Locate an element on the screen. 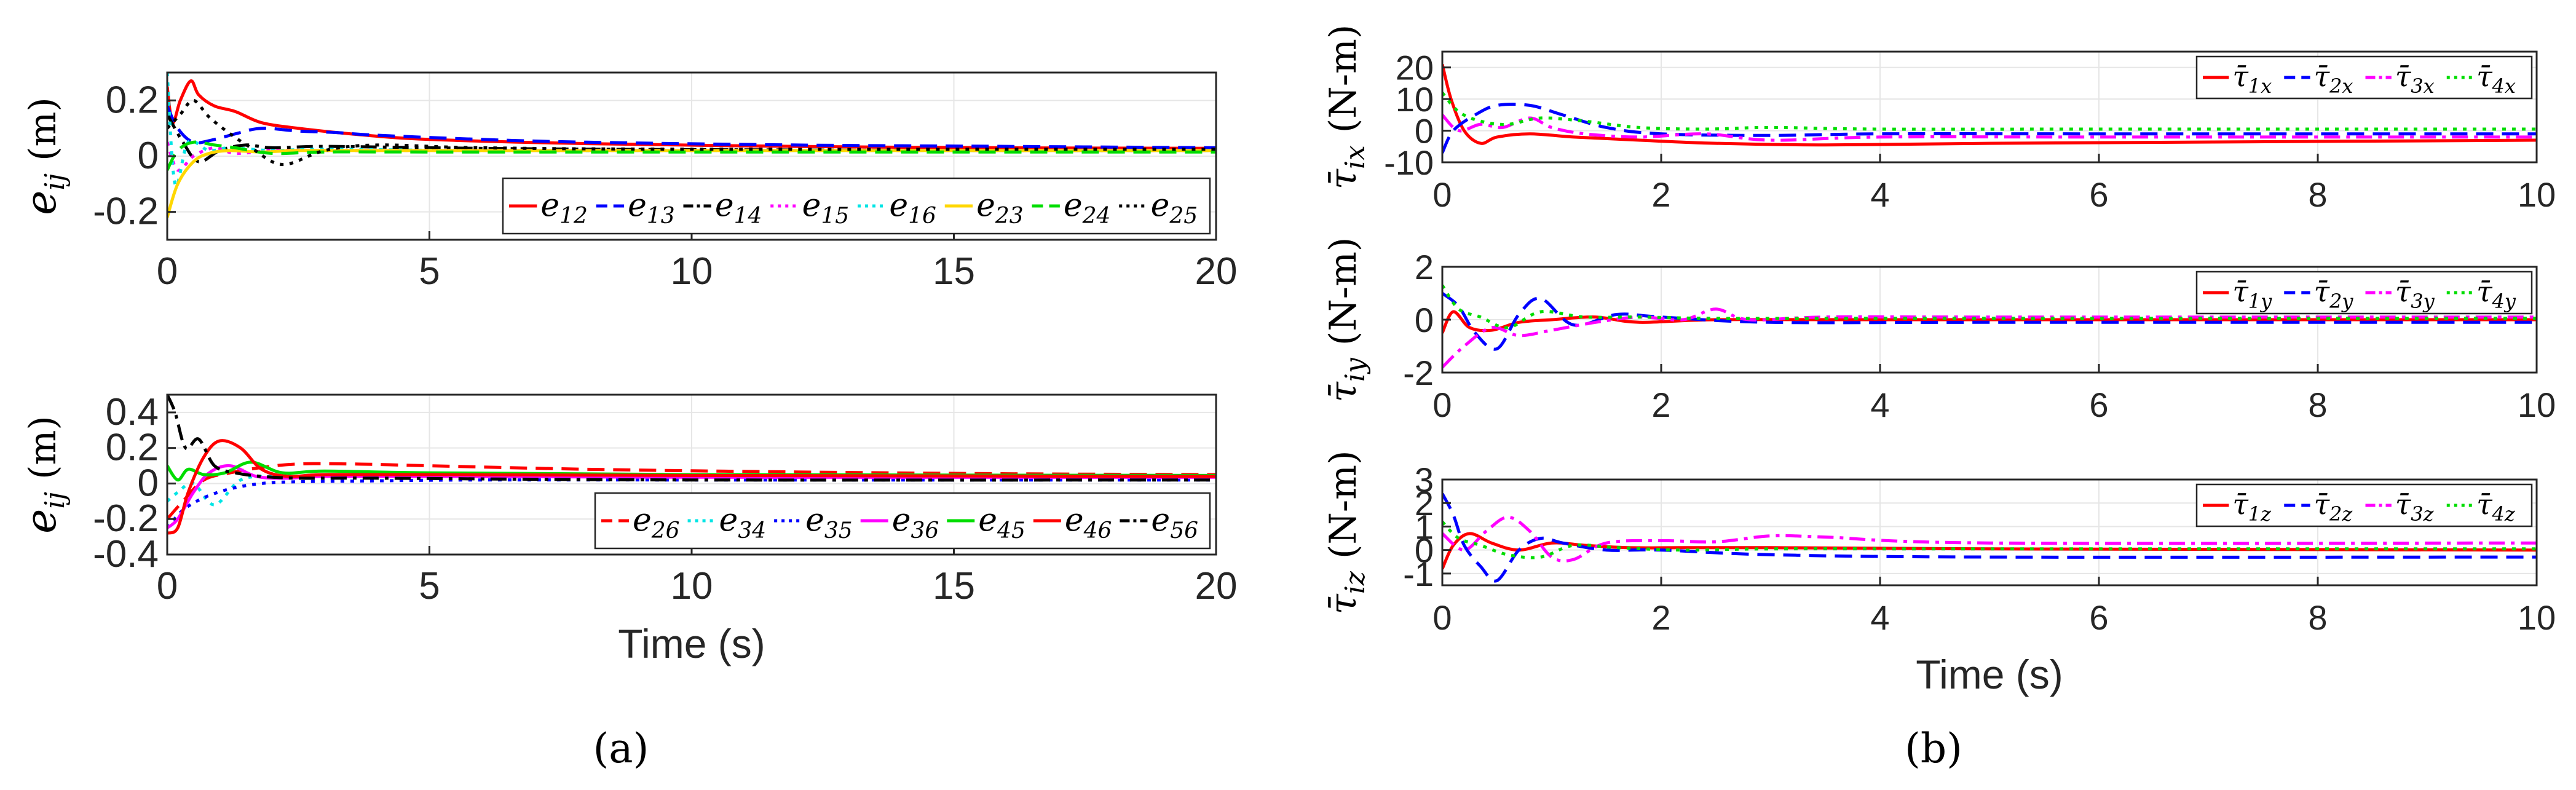  legend-label-1y: τ̄1y is located at coordinates (2252, 294).